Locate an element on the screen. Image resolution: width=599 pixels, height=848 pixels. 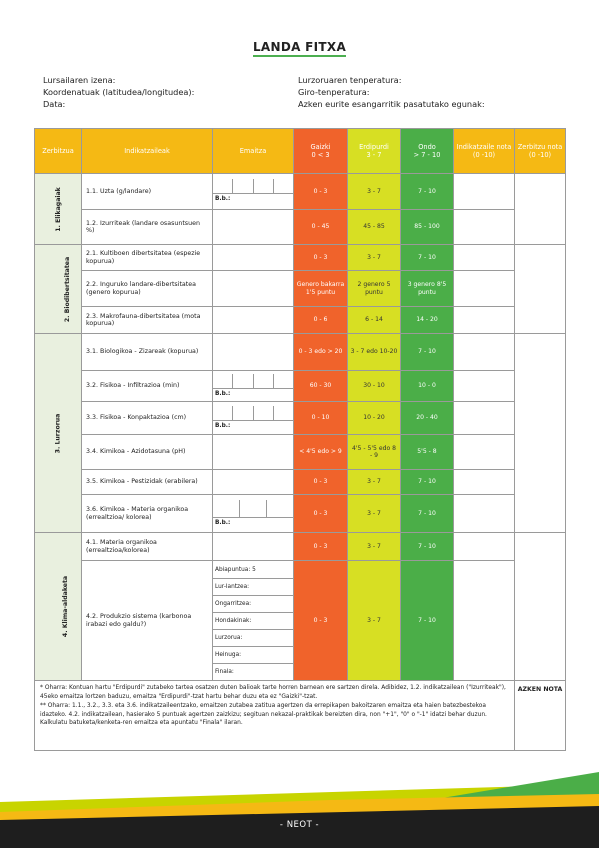
indicator-label: 3.2. Fisikoa - Infiltrazioa (min) is located at coordinates (147, 386).